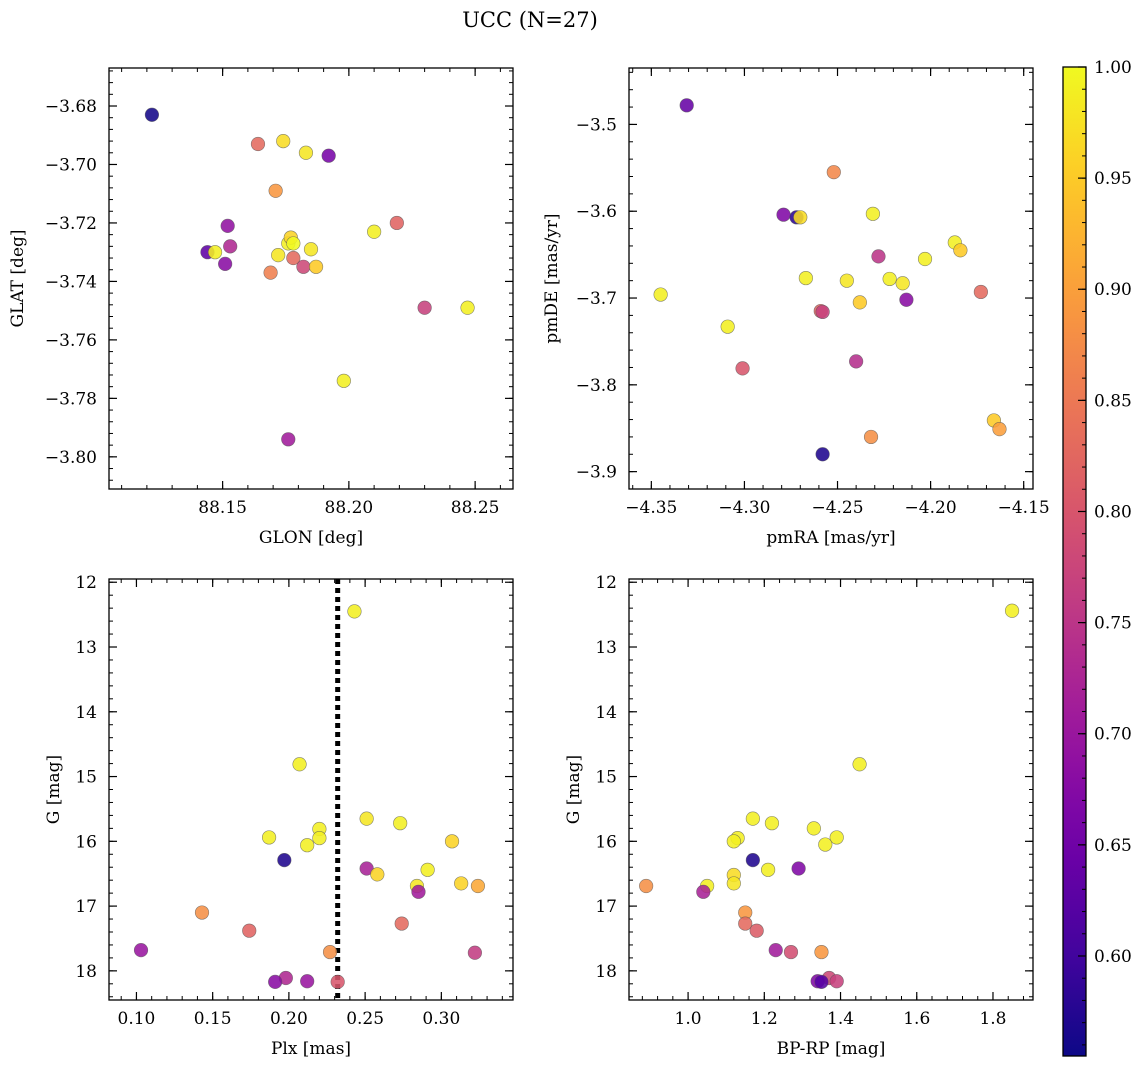 This screenshot has height=1067, width=1148. What do you see at coordinates (530, 20) in the screenshot?
I see `figure-title: UCC (N=27)` at bounding box center [530, 20].